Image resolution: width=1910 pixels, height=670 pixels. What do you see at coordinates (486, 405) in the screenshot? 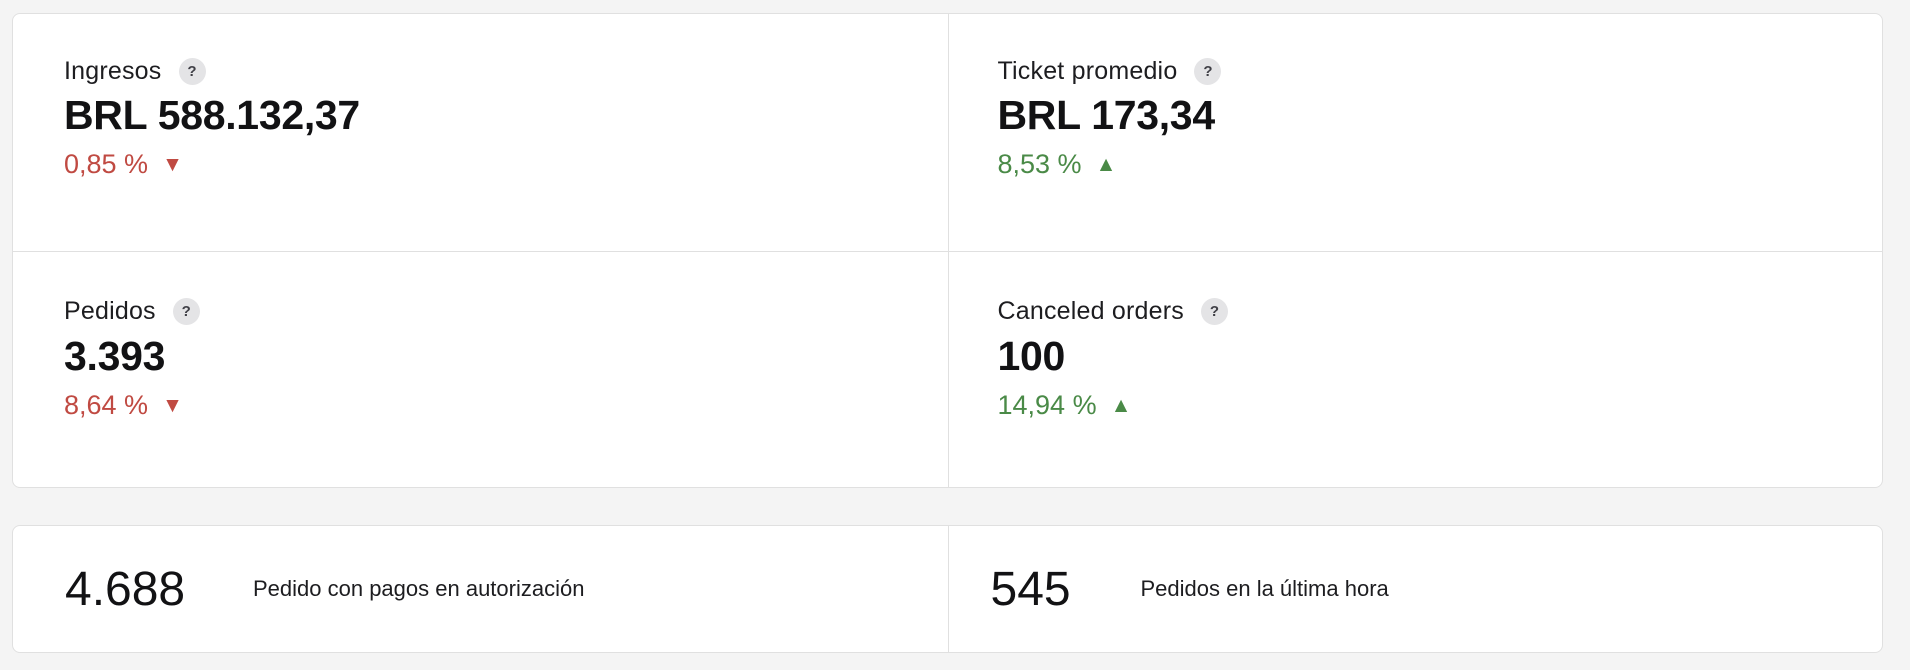
I see `stat-delta: 8,64 % ▼` at bounding box center [486, 405].